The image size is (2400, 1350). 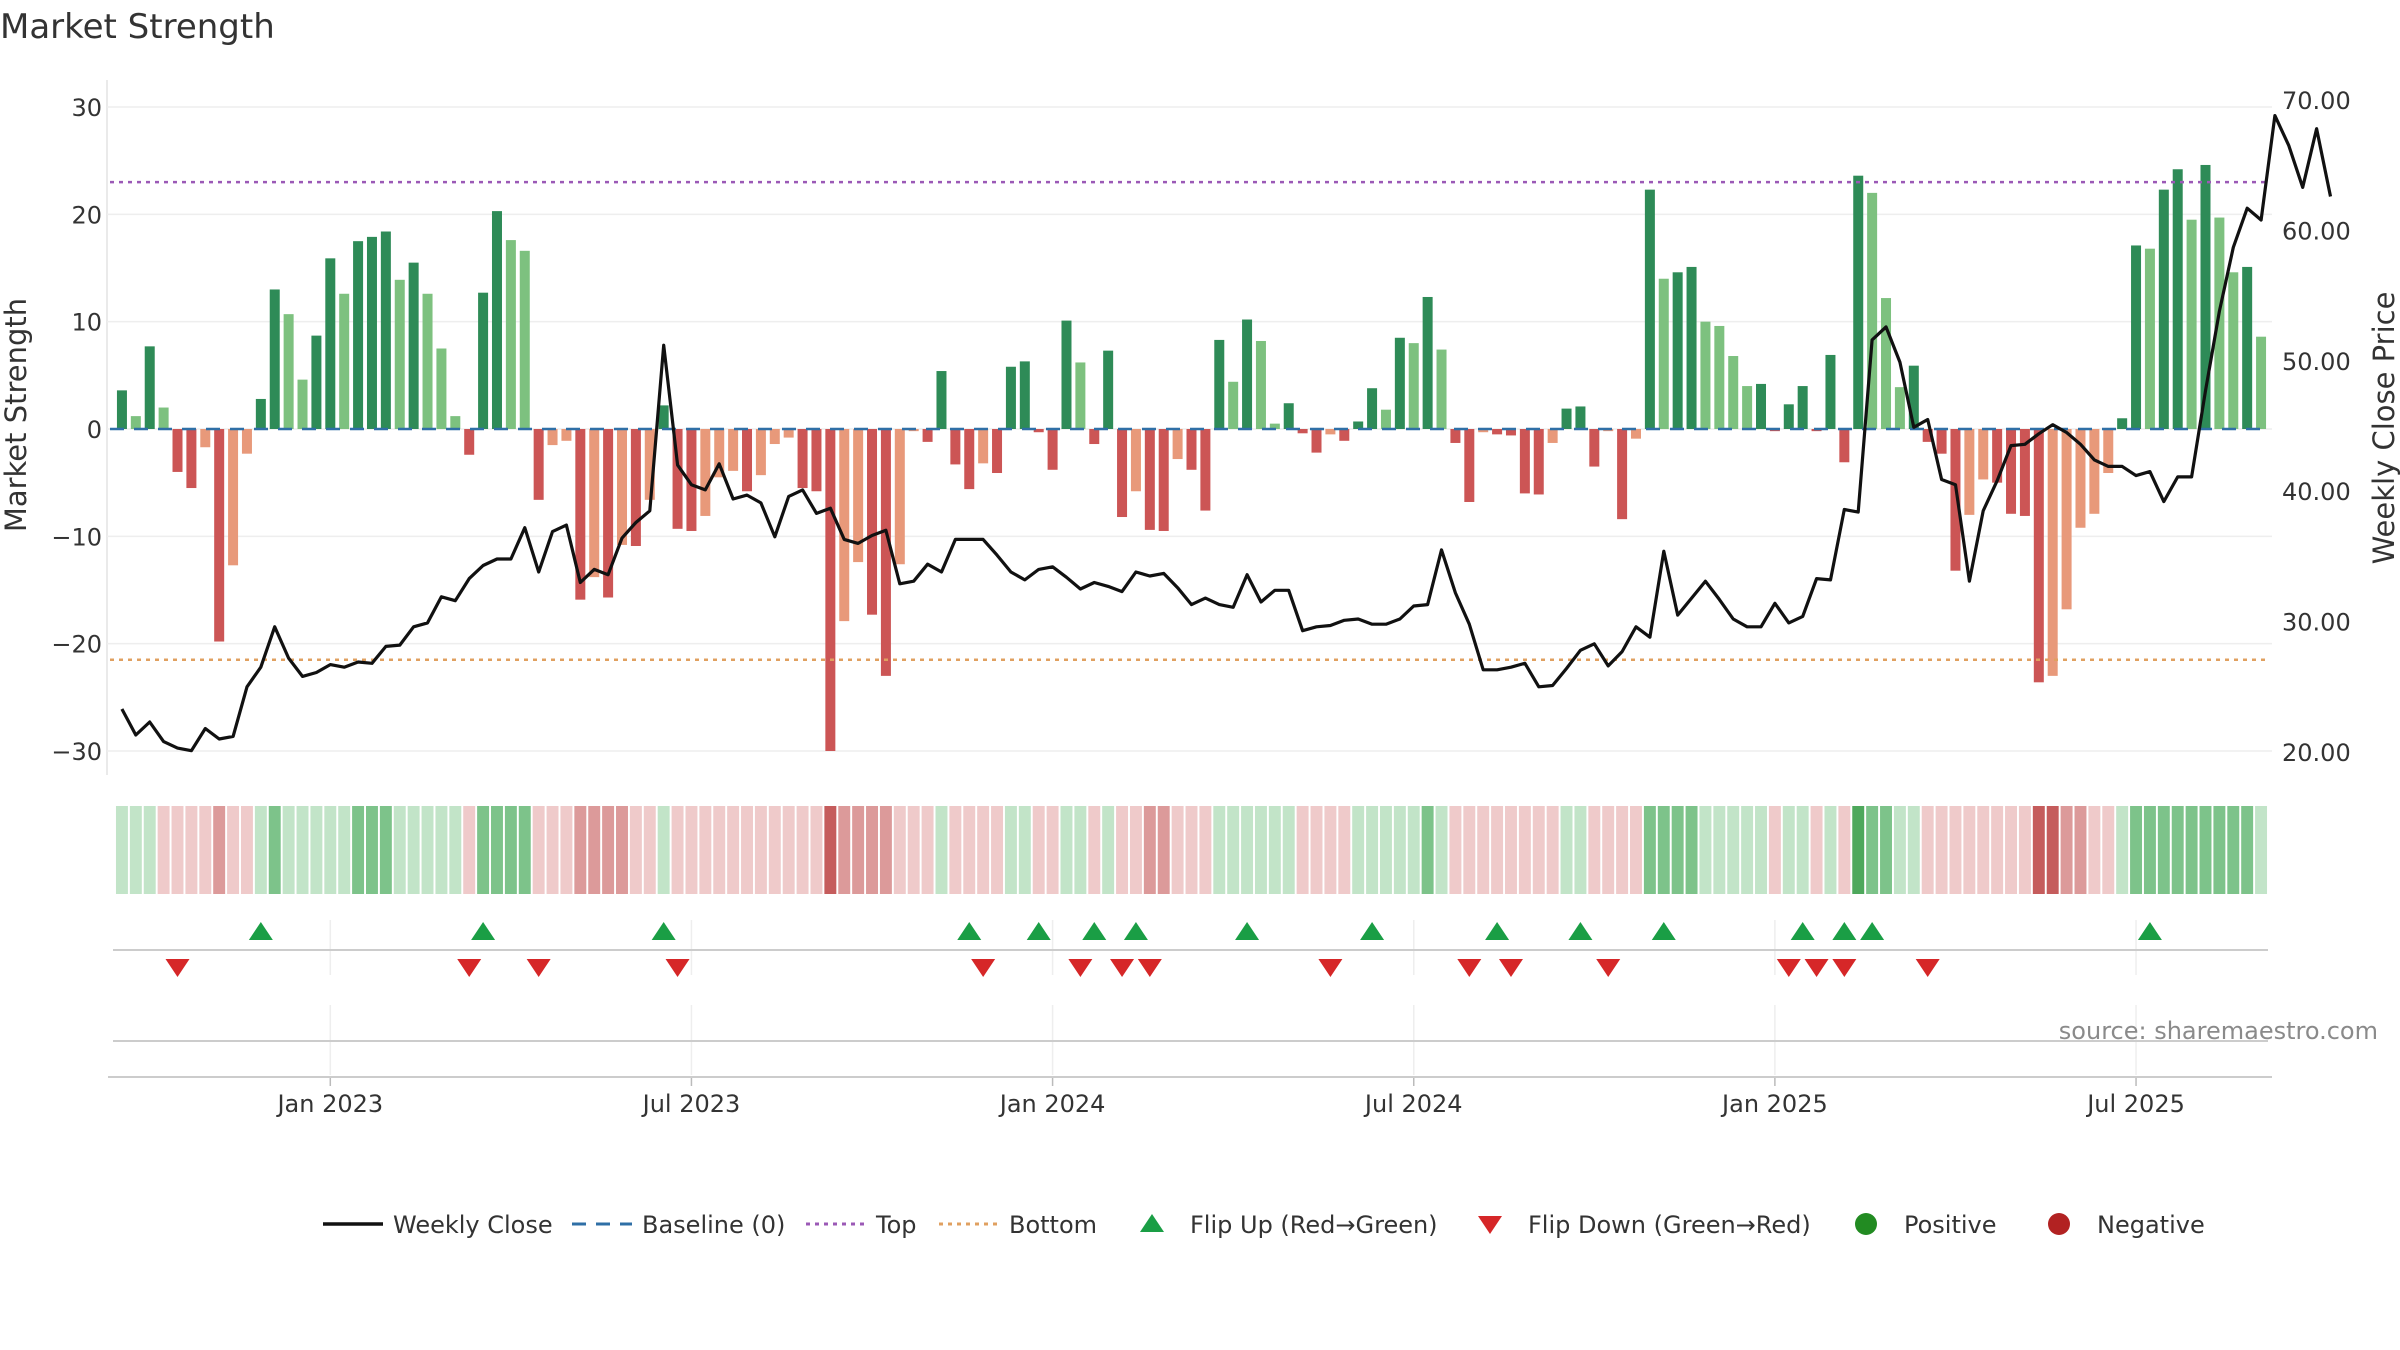 I want to click on y-tick-label: −20, so click(x=76, y=645).